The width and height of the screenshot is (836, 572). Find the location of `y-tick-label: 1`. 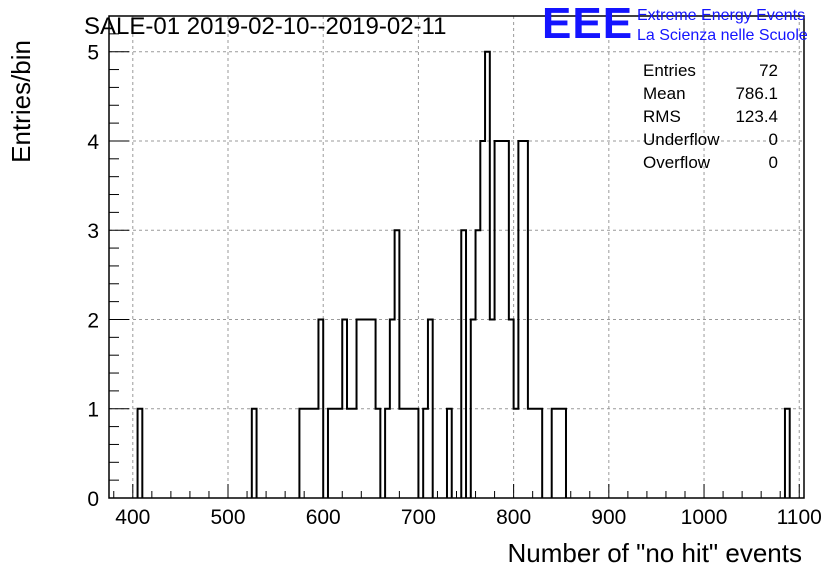

y-tick-label: 1 is located at coordinates (93, 410).